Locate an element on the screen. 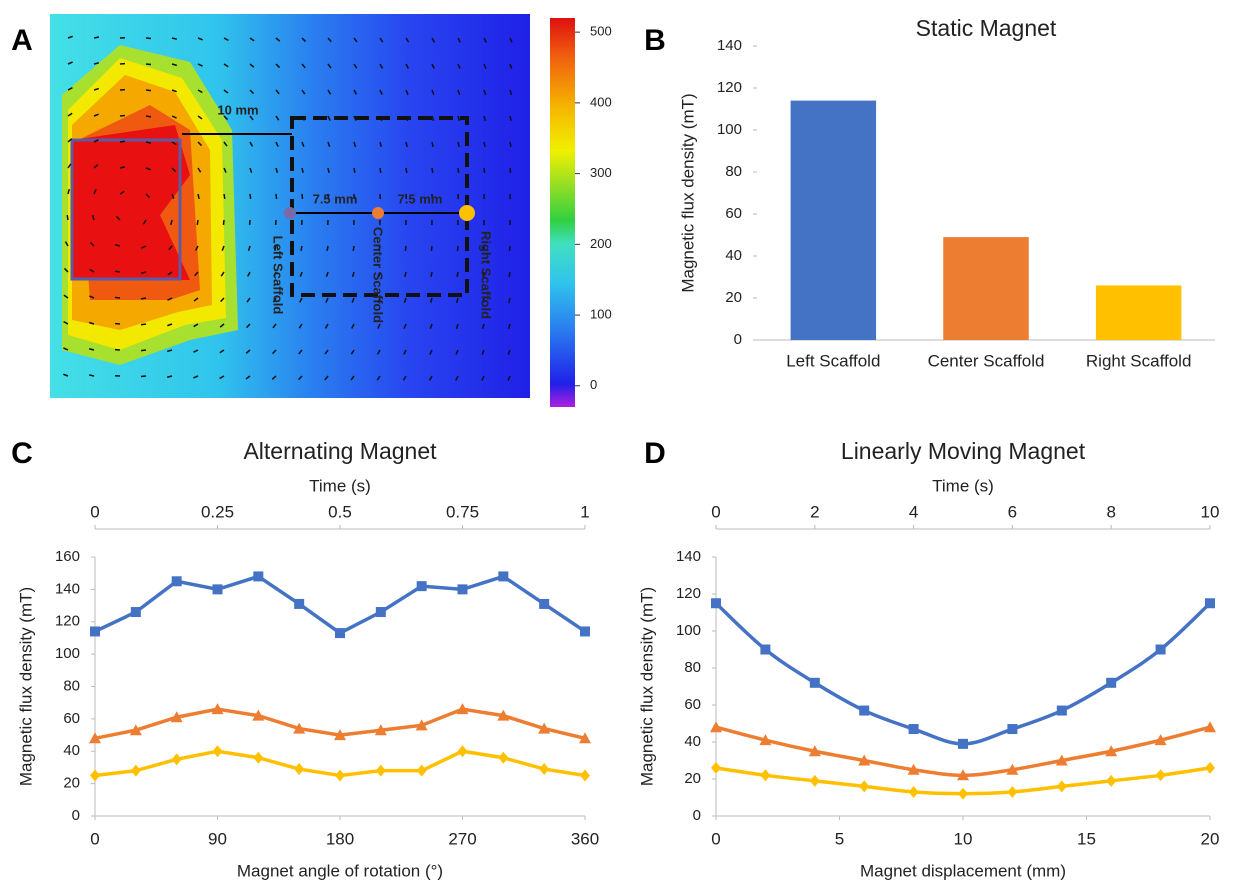 The height and width of the screenshot is (888, 1233). bar is located at coordinates (1138, 312).